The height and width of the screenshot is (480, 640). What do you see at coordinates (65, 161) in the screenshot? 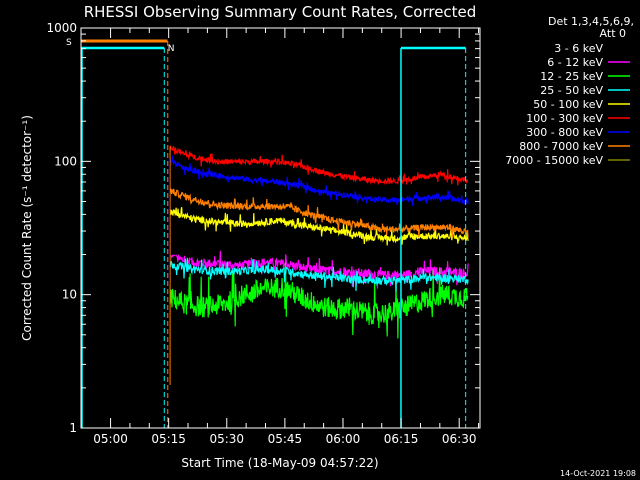
I see `y-tick-label: 100` at bounding box center [65, 161].